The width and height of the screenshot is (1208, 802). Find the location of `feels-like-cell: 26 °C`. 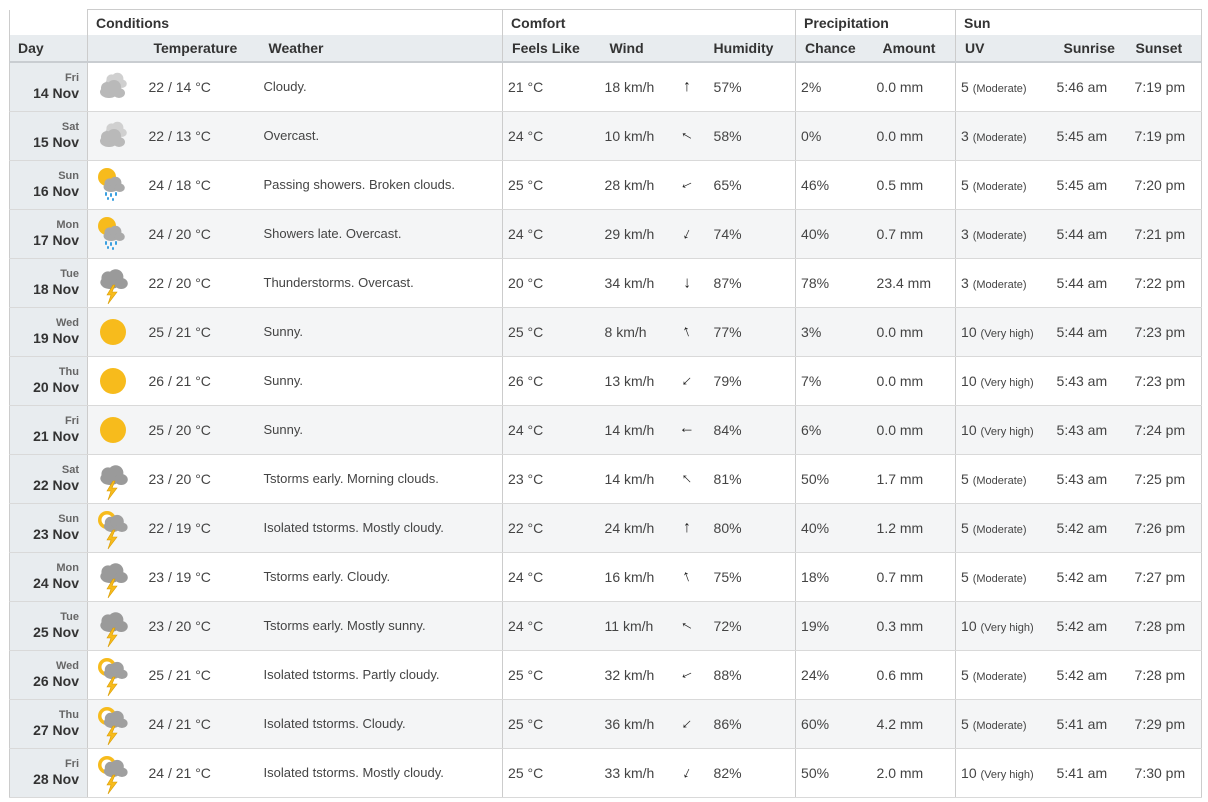

feels-like-cell: 26 °C is located at coordinates (551, 381).